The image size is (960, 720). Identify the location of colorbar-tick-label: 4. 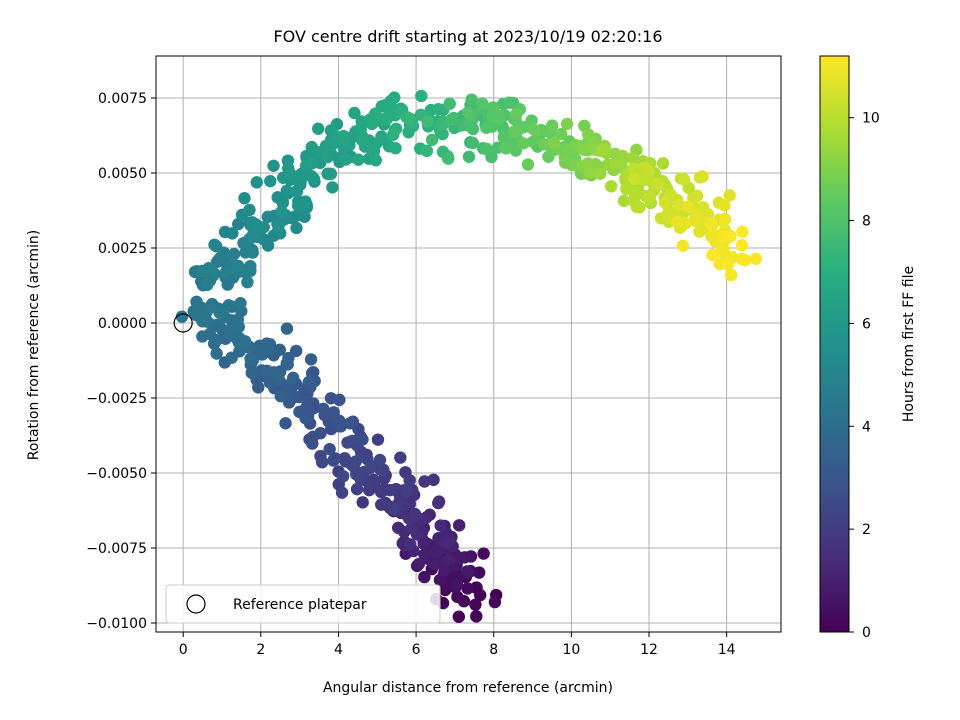
(866, 427).